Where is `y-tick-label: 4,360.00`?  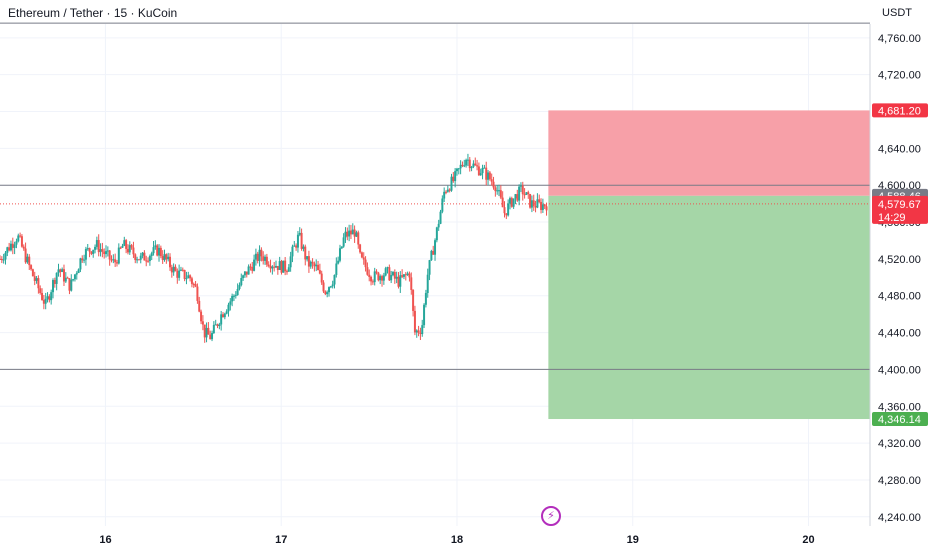
y-tick-label: 4,360.00 is located at coordinates (899, 407).